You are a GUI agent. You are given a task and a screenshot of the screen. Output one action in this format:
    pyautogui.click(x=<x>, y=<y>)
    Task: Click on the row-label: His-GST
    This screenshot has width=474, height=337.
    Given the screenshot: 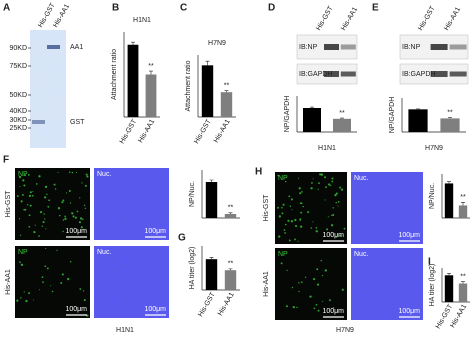 What is the action you would take?
    pyautogui.click(x=8, y=204)
    